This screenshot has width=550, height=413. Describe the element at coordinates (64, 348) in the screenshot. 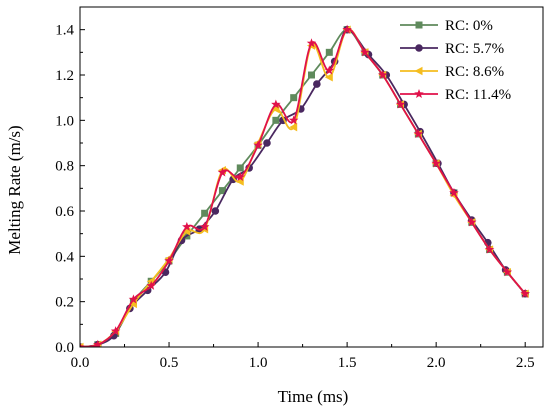

I see `y-tick-label-0: 0.0` at that location.